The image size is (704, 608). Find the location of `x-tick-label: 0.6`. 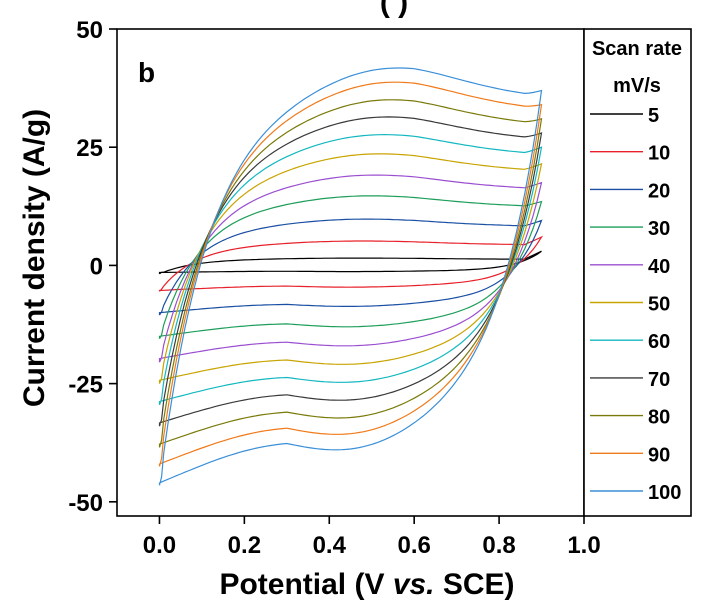

x-tick-label: 0.6 is located at coordinates (413, 545).